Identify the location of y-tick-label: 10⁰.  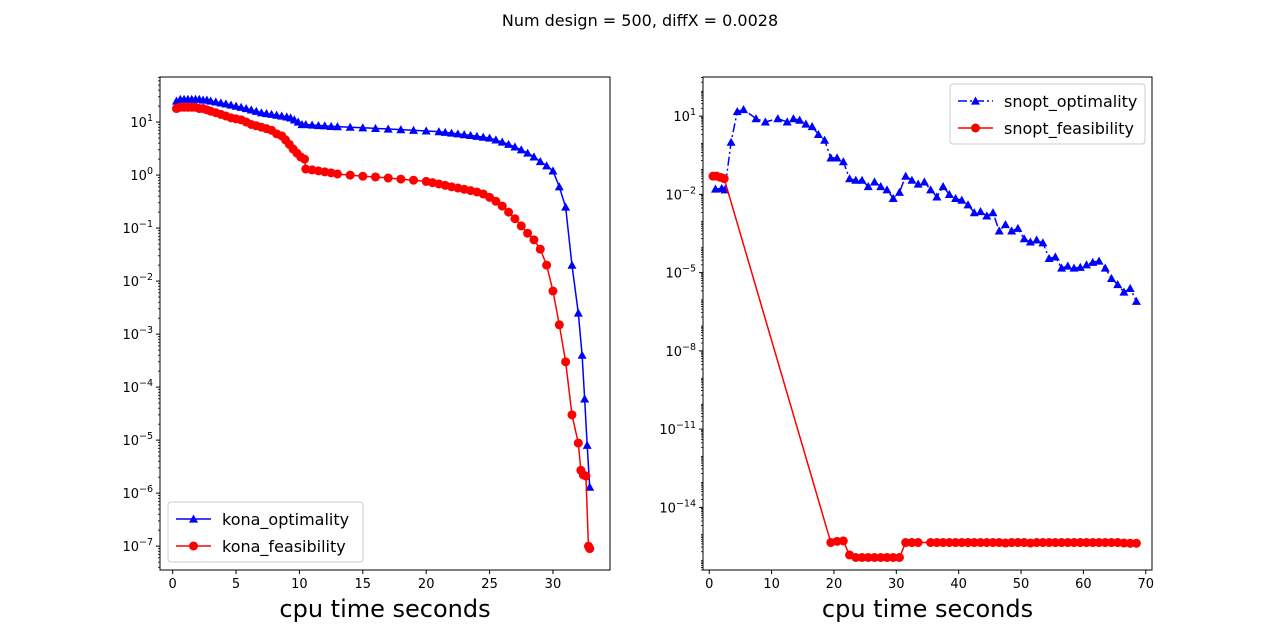
(141, 175).